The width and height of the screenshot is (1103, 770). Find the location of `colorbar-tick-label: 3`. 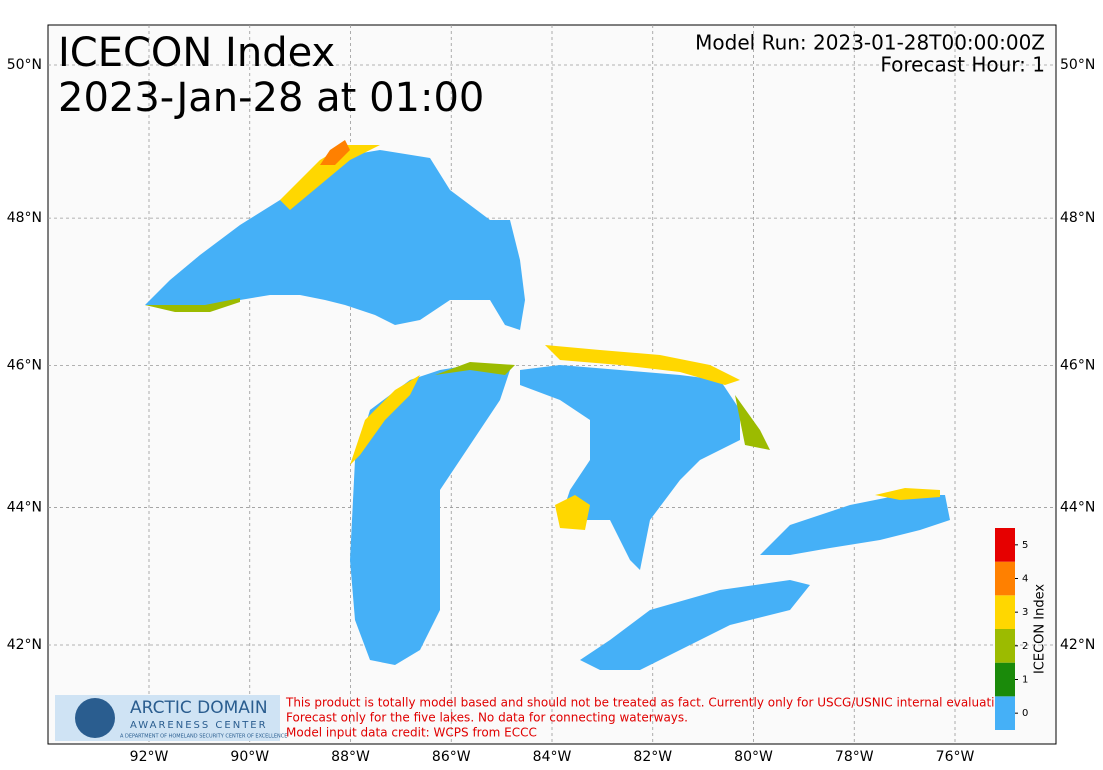

colorbar-tick-label: 3 is located at coordinates (1025, 612).